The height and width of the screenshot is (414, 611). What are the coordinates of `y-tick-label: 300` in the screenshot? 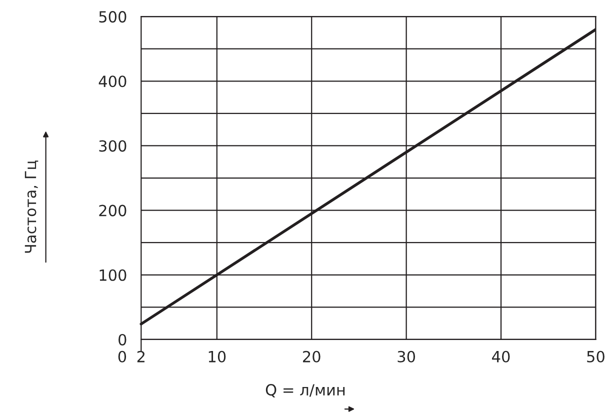 It's located at (112, 146).